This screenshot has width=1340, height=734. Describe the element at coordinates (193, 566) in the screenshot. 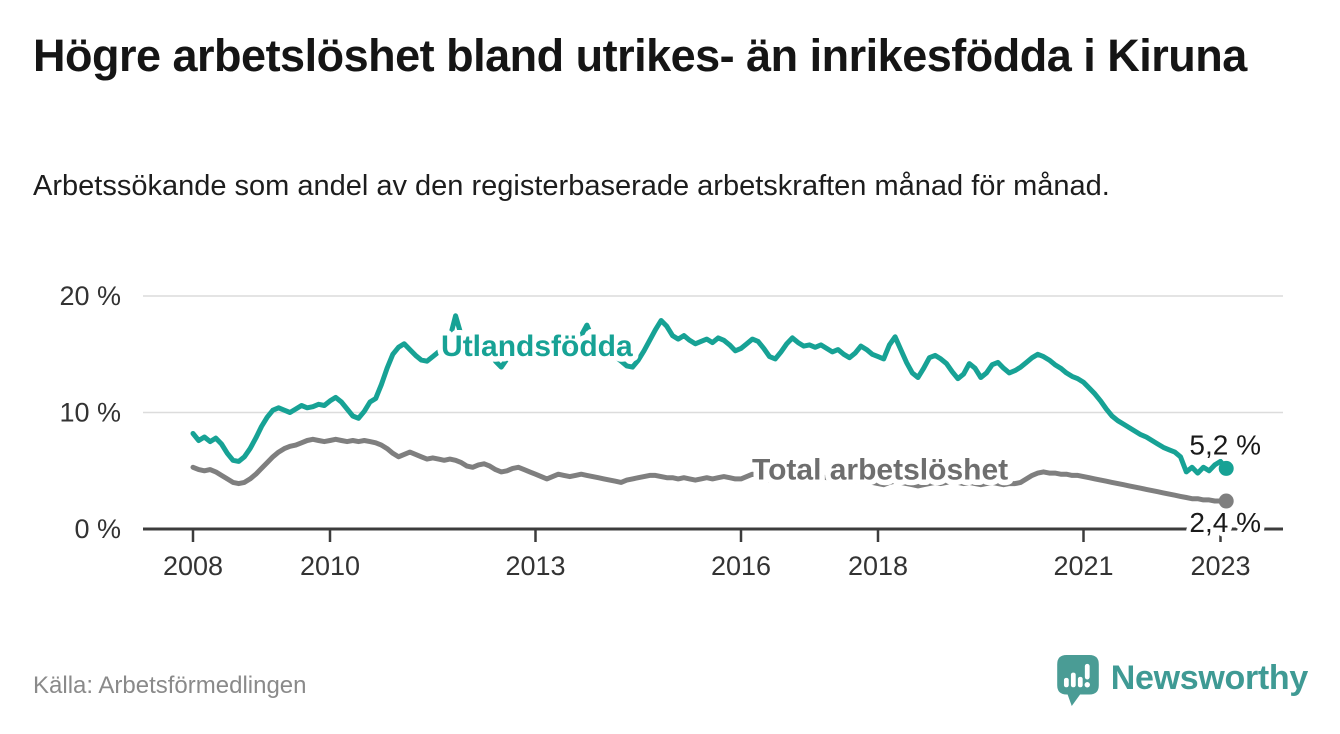

I see `x-tick-label: 2008` at that location.